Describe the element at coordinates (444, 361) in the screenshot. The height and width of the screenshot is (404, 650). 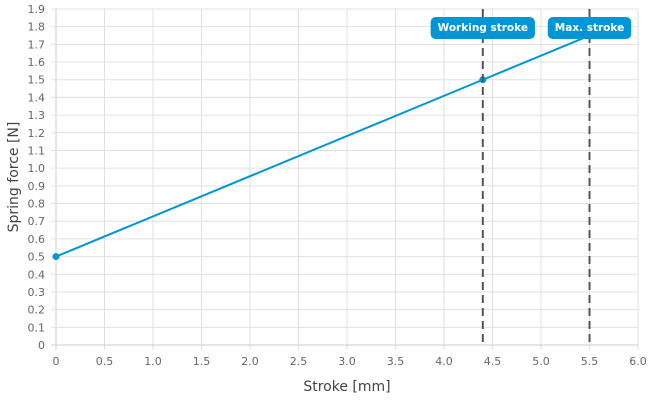
I see `x-tick-label: 4.0` at that location.